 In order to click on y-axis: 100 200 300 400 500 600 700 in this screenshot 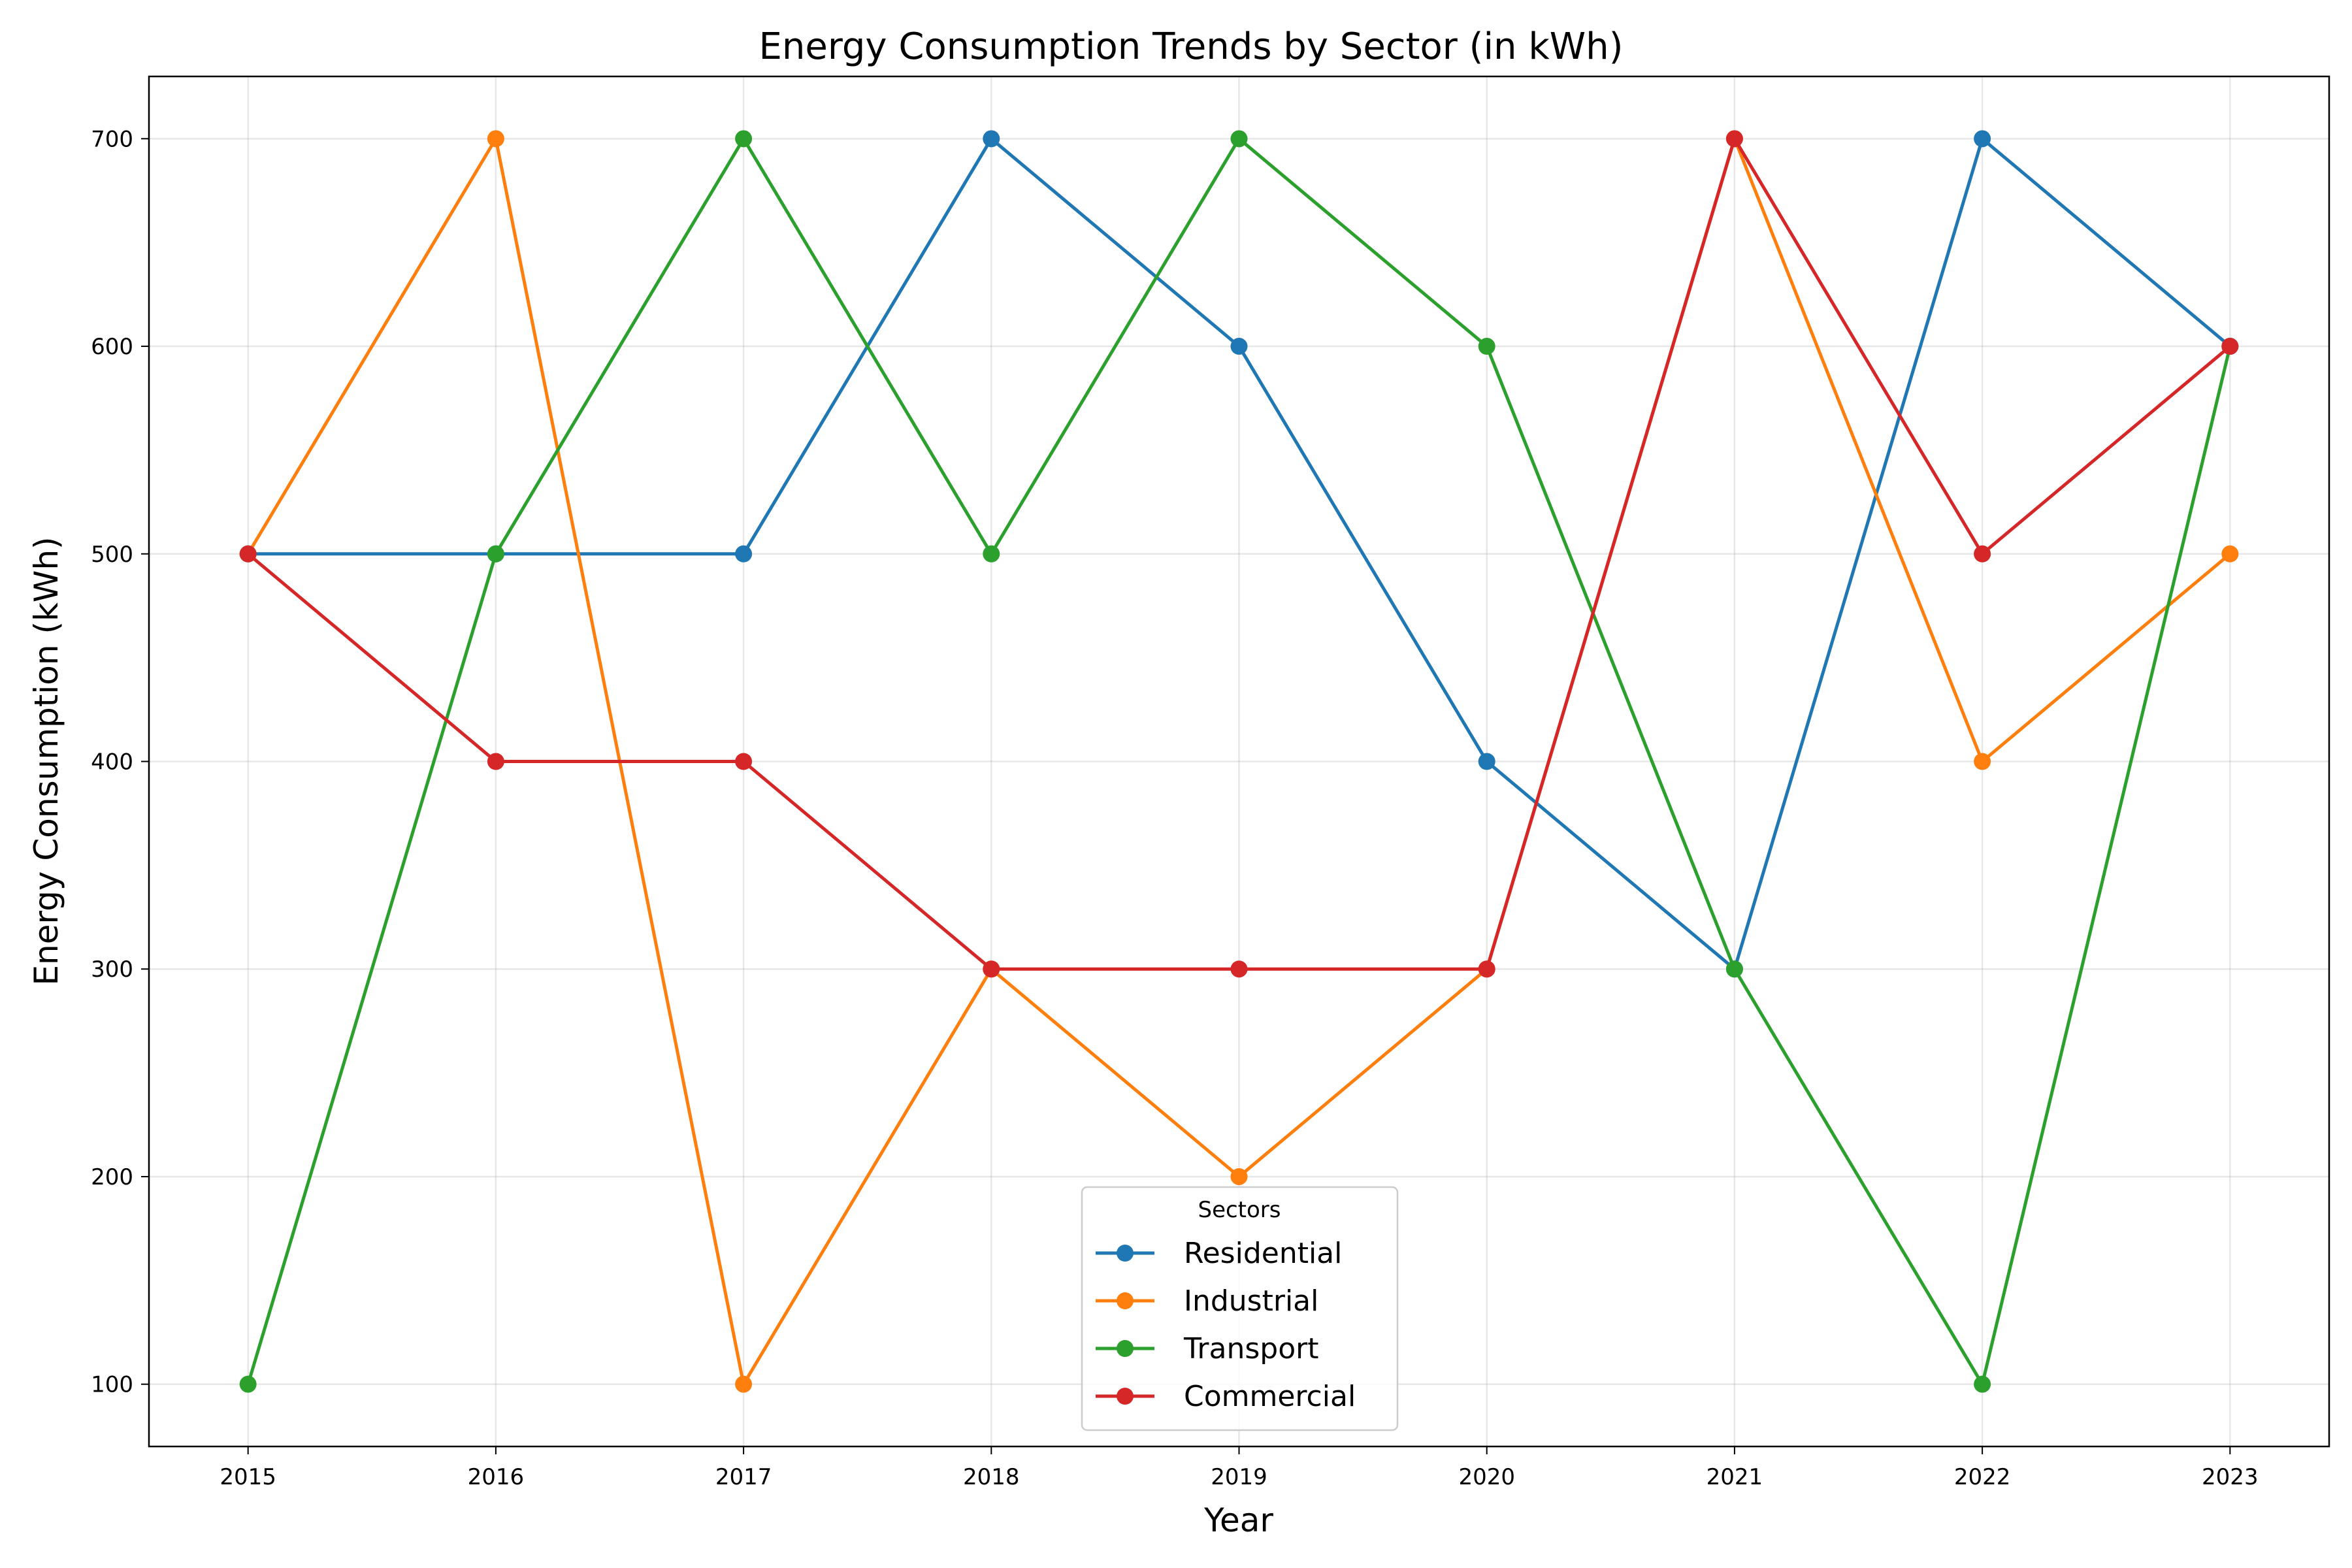, I will do `click(120, 762)`.